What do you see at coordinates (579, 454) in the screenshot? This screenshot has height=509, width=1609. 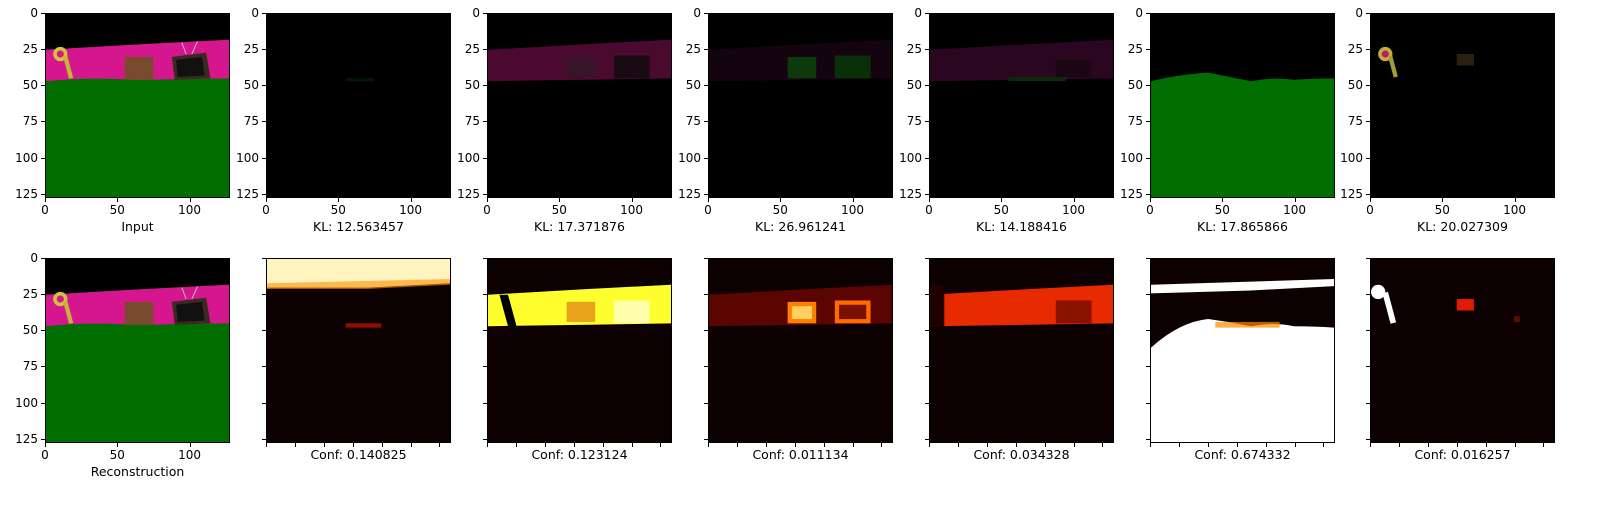 I see `conf-caption: Conf: 0.123124` at bounding box center [579, 454].